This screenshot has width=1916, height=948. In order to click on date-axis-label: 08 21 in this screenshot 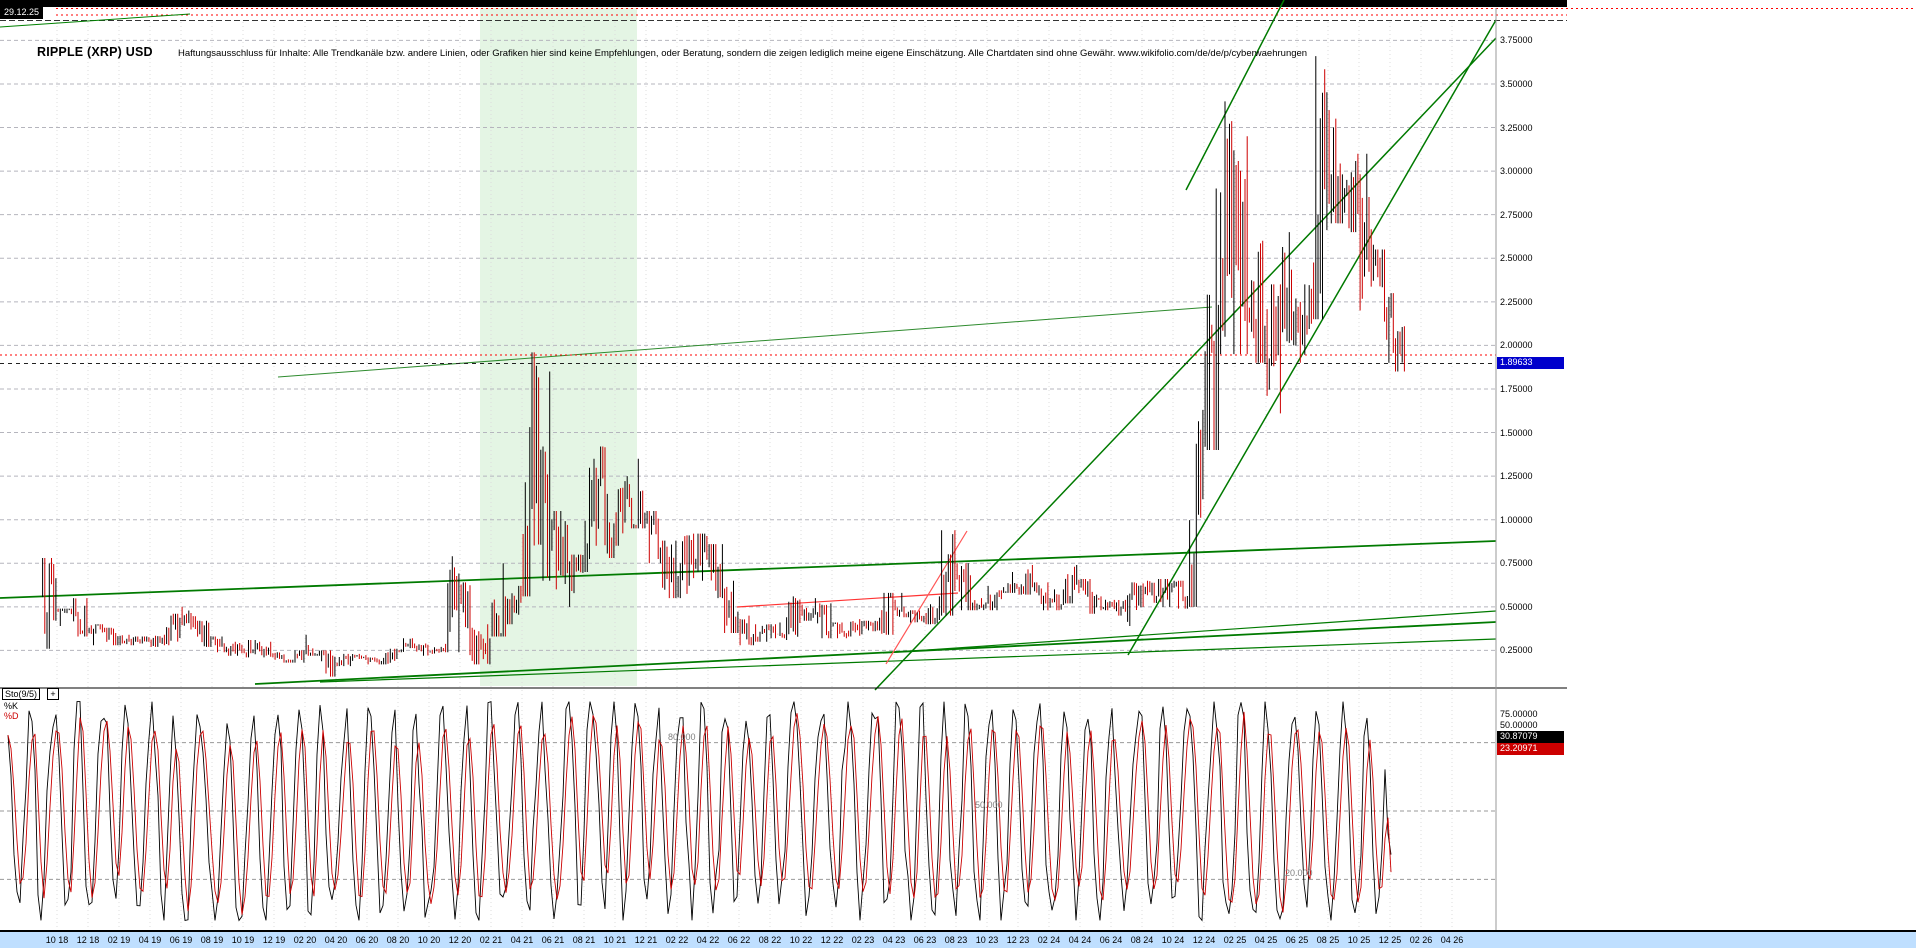, I will do `click(584, 940)`.